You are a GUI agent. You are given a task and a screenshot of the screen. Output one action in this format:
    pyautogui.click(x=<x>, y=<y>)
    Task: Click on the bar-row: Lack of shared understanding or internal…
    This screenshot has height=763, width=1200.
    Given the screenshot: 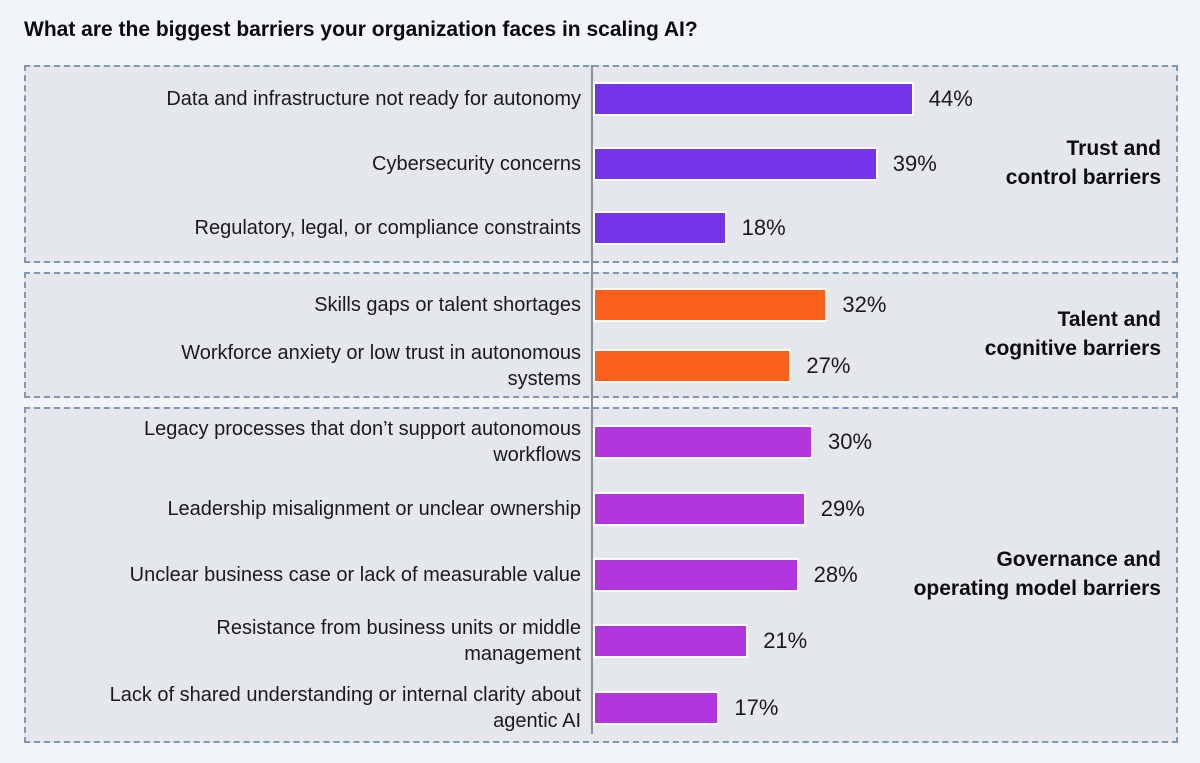 What is the action you would take?
    pyautogui.click(x=601, y=708)
    